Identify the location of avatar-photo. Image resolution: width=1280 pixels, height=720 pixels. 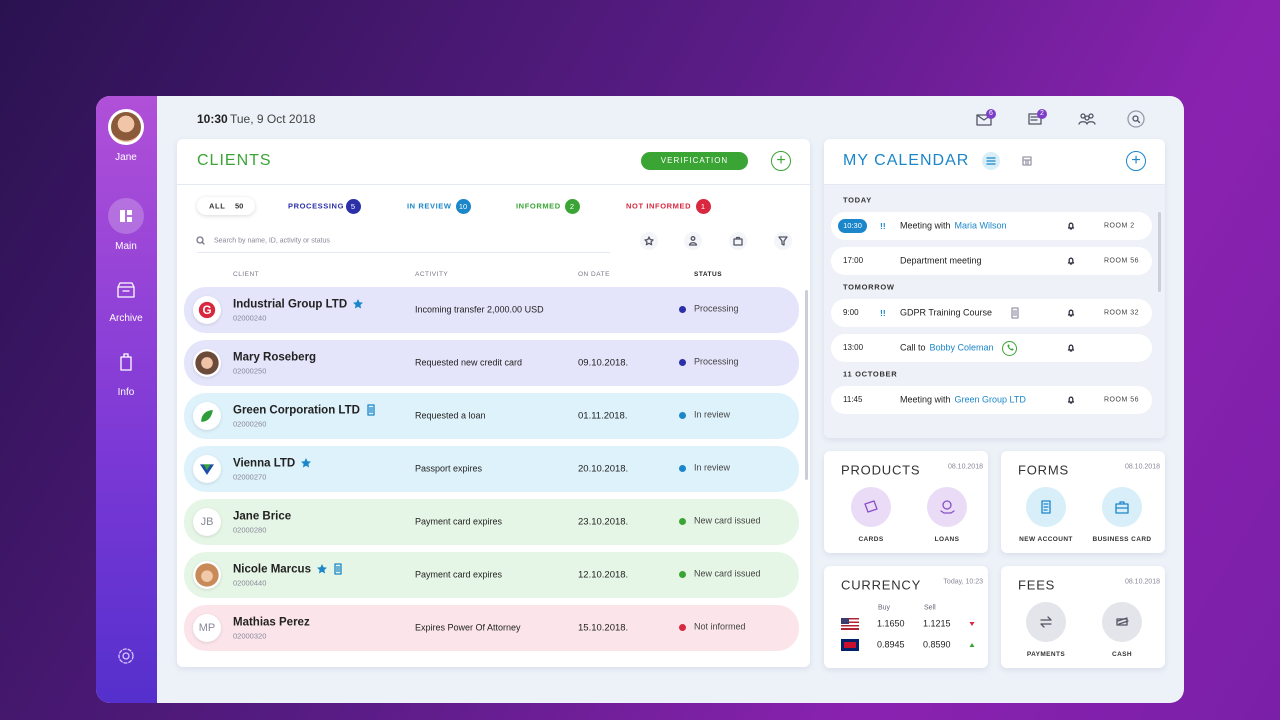
(126, 127).